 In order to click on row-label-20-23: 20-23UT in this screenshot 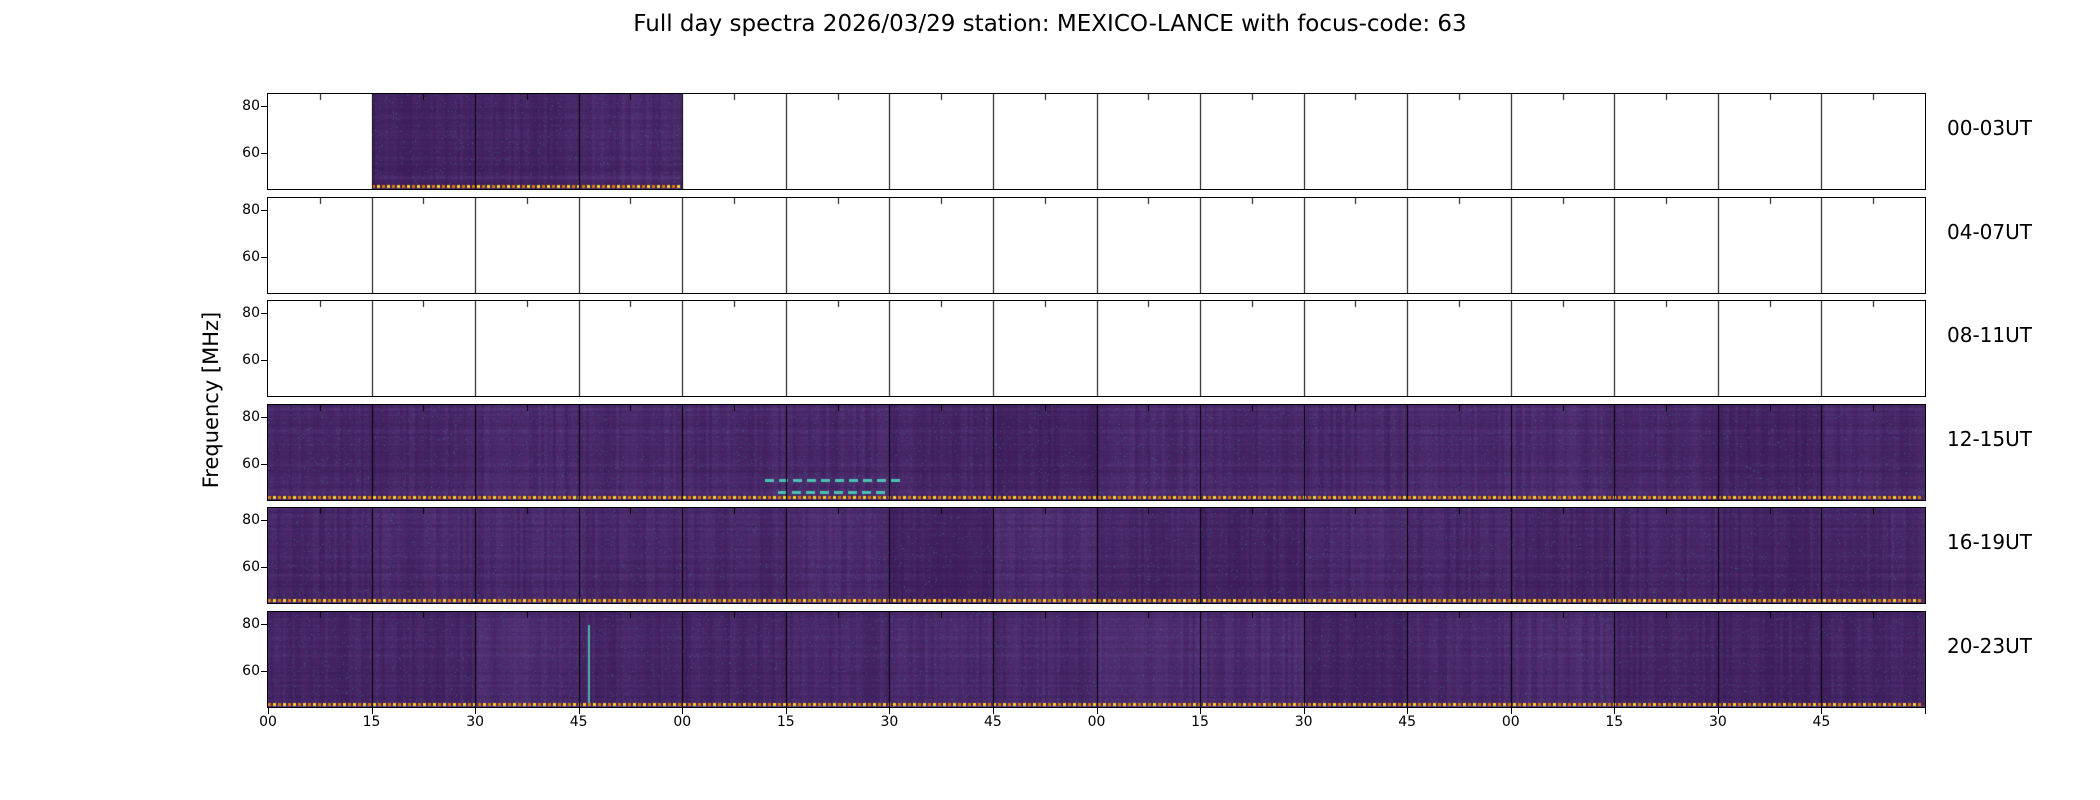, I will do `click(1989, 646)`.